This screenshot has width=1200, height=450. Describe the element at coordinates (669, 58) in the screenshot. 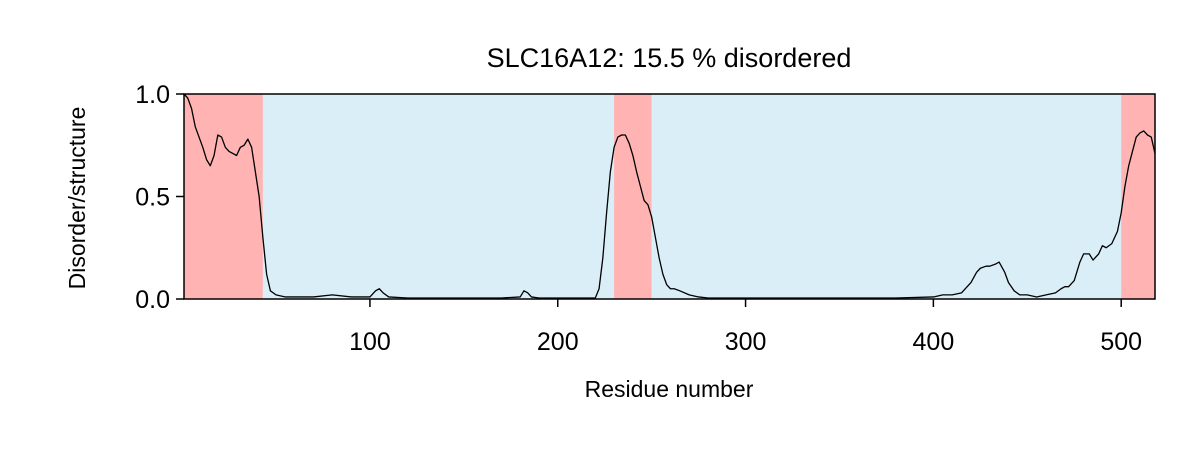

I see `chart-title: SLC16A12: 15.5 % disordered` at that location.